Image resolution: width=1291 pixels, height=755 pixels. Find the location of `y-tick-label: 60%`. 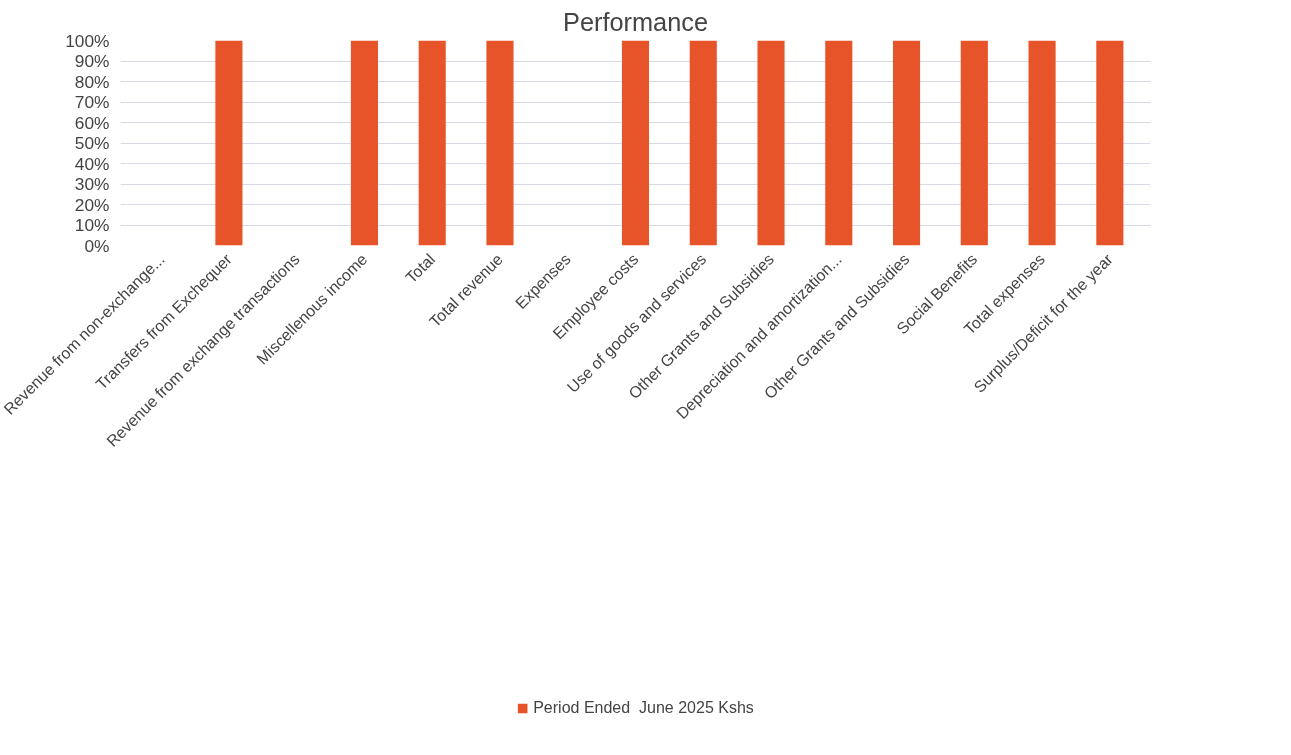

y-tick-label: 60% is located at coordinates (92, 122).